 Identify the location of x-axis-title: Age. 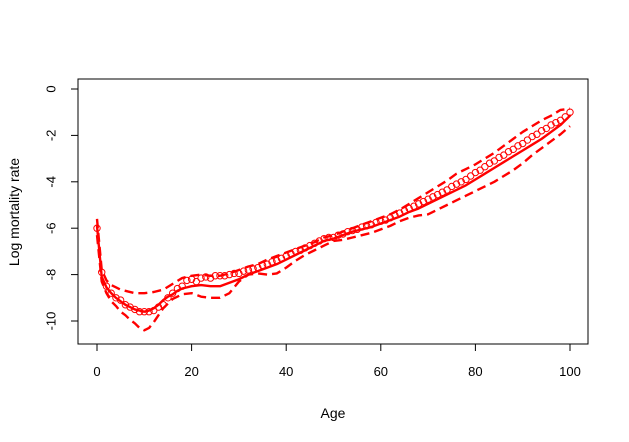
(333, 413).